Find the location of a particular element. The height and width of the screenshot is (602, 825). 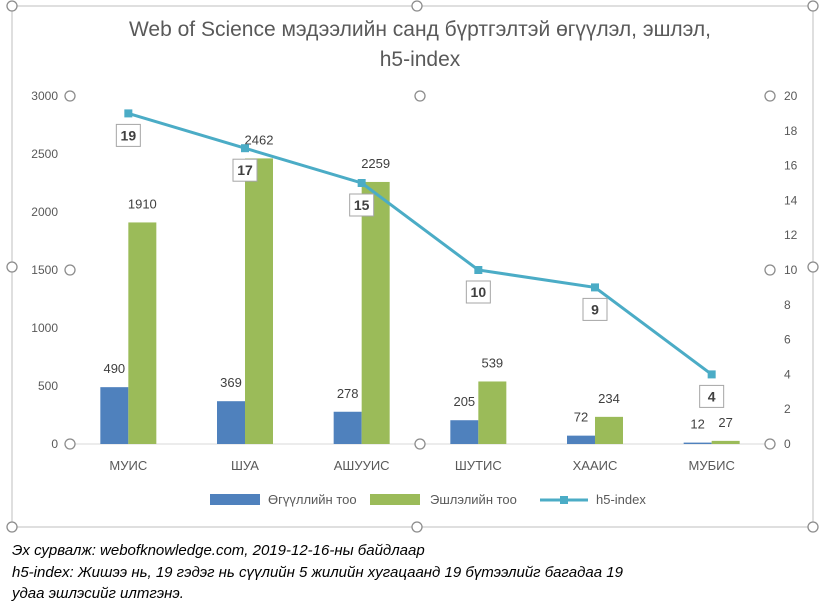

data-label-h5-index: 15 is located at coordinates (362, 205).